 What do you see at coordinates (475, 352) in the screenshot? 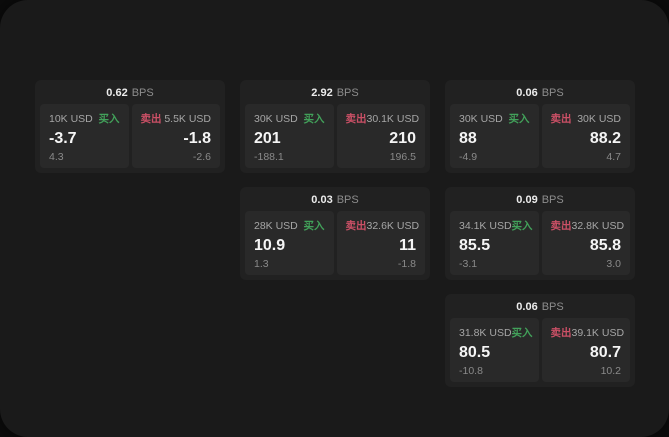
I see `buy-price: 80.5` at bounding box center [475, 352].